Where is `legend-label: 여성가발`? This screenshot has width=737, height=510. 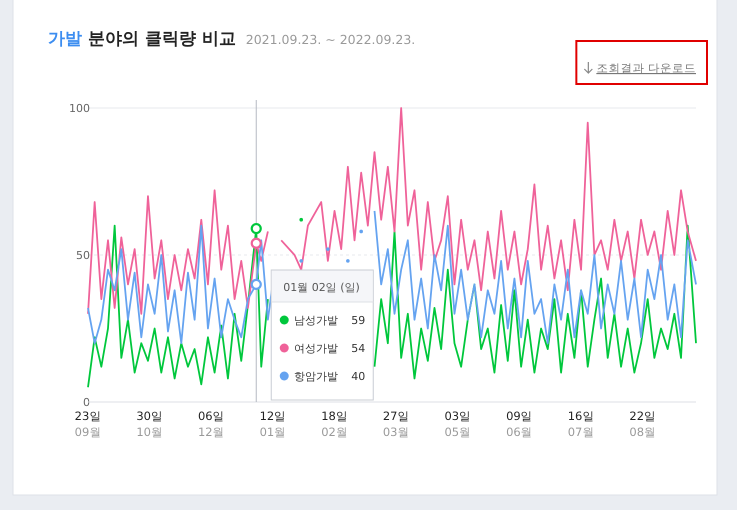 legend-label: 여성가발 is located at coordinates (316, 348).